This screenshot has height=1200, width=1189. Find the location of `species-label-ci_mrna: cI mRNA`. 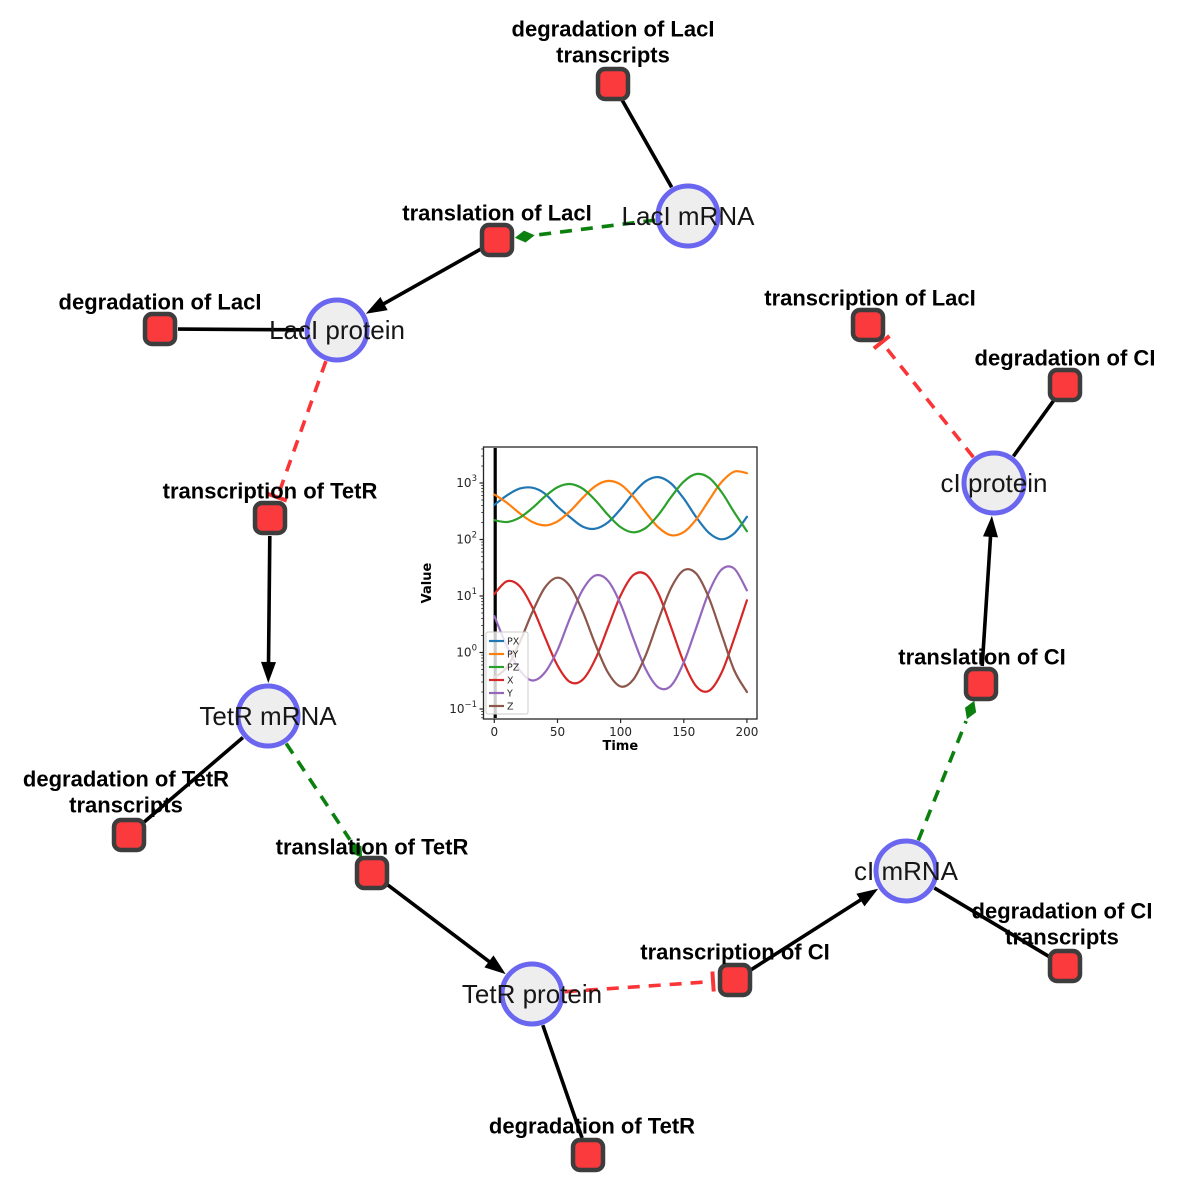

species-label-ci_mrna: cI mRNA is located at coordinates (906, 871).